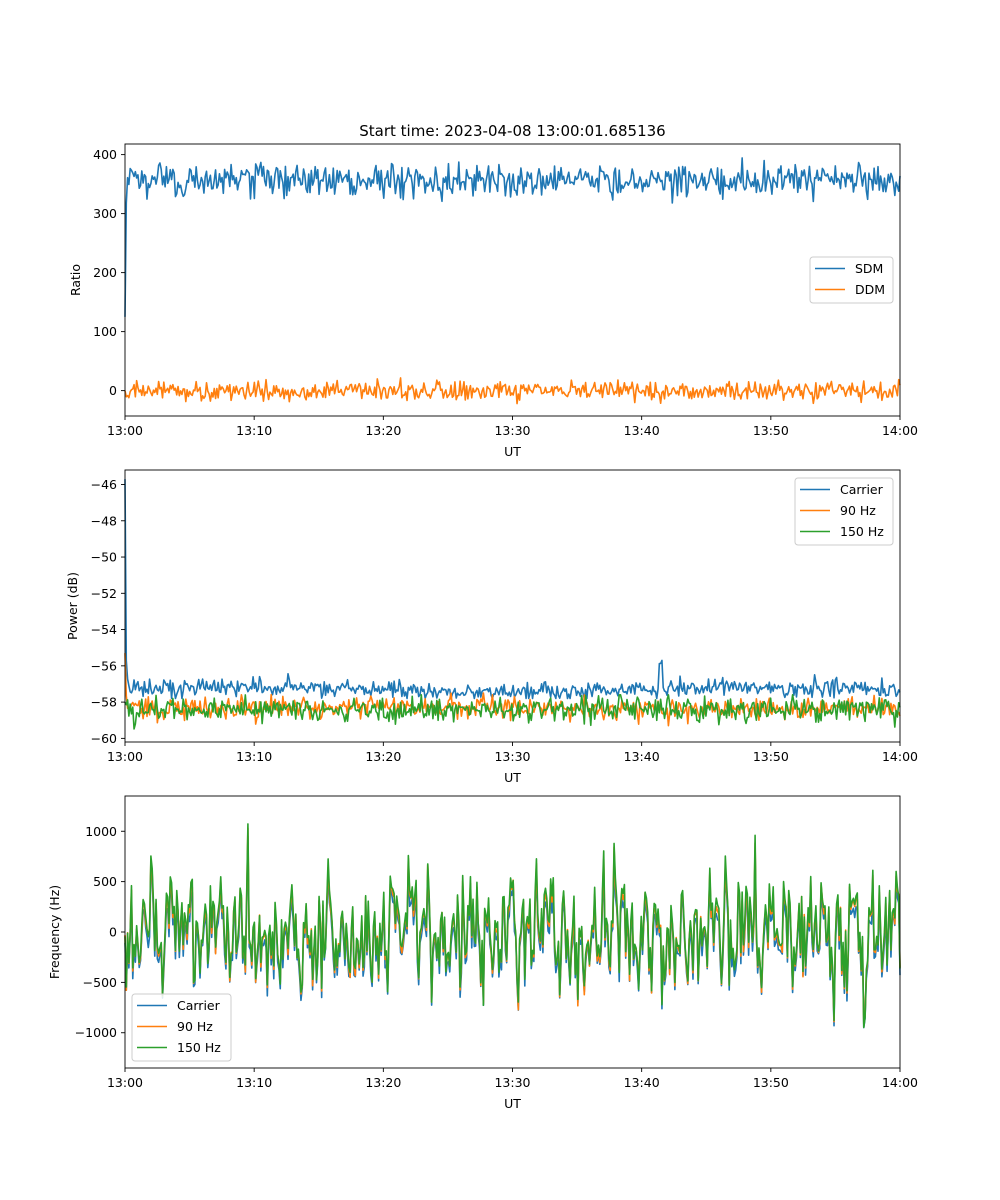 This screenshot has height=1200, width=1000. I want to click on series-line-ddm, so click(512, 391).